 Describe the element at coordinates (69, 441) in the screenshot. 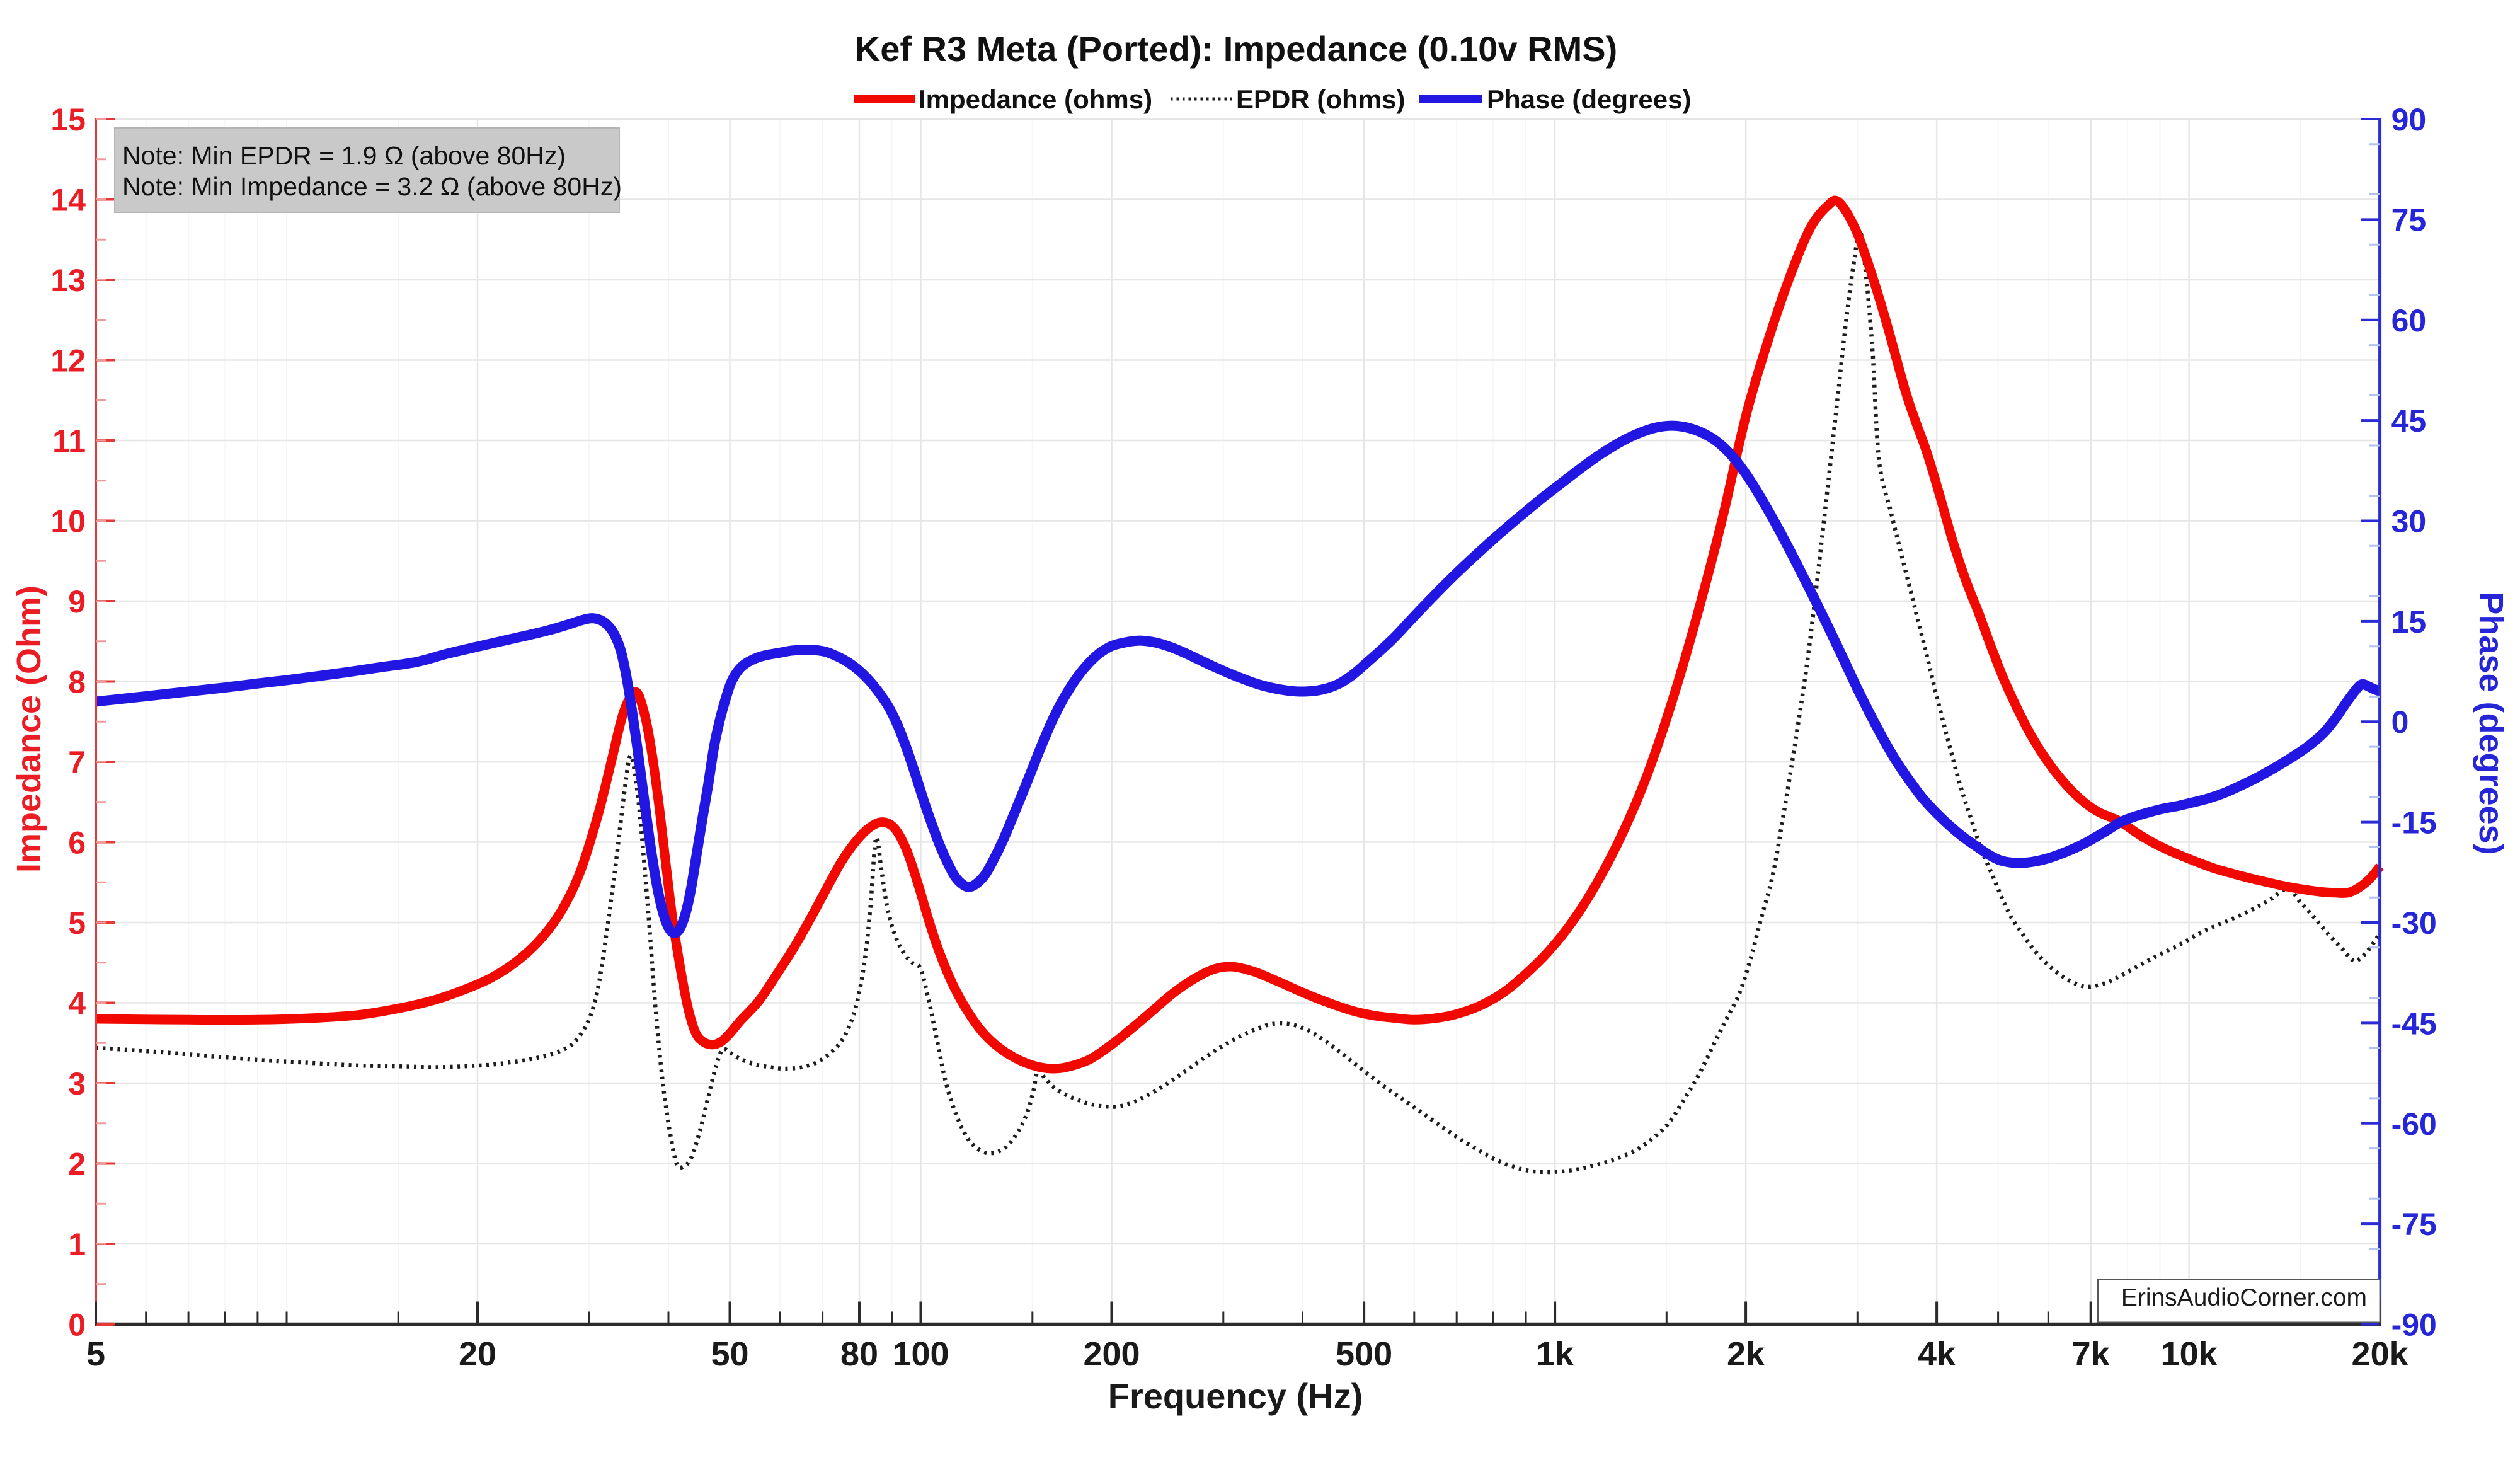

I see `svg-text: 11` at that location.